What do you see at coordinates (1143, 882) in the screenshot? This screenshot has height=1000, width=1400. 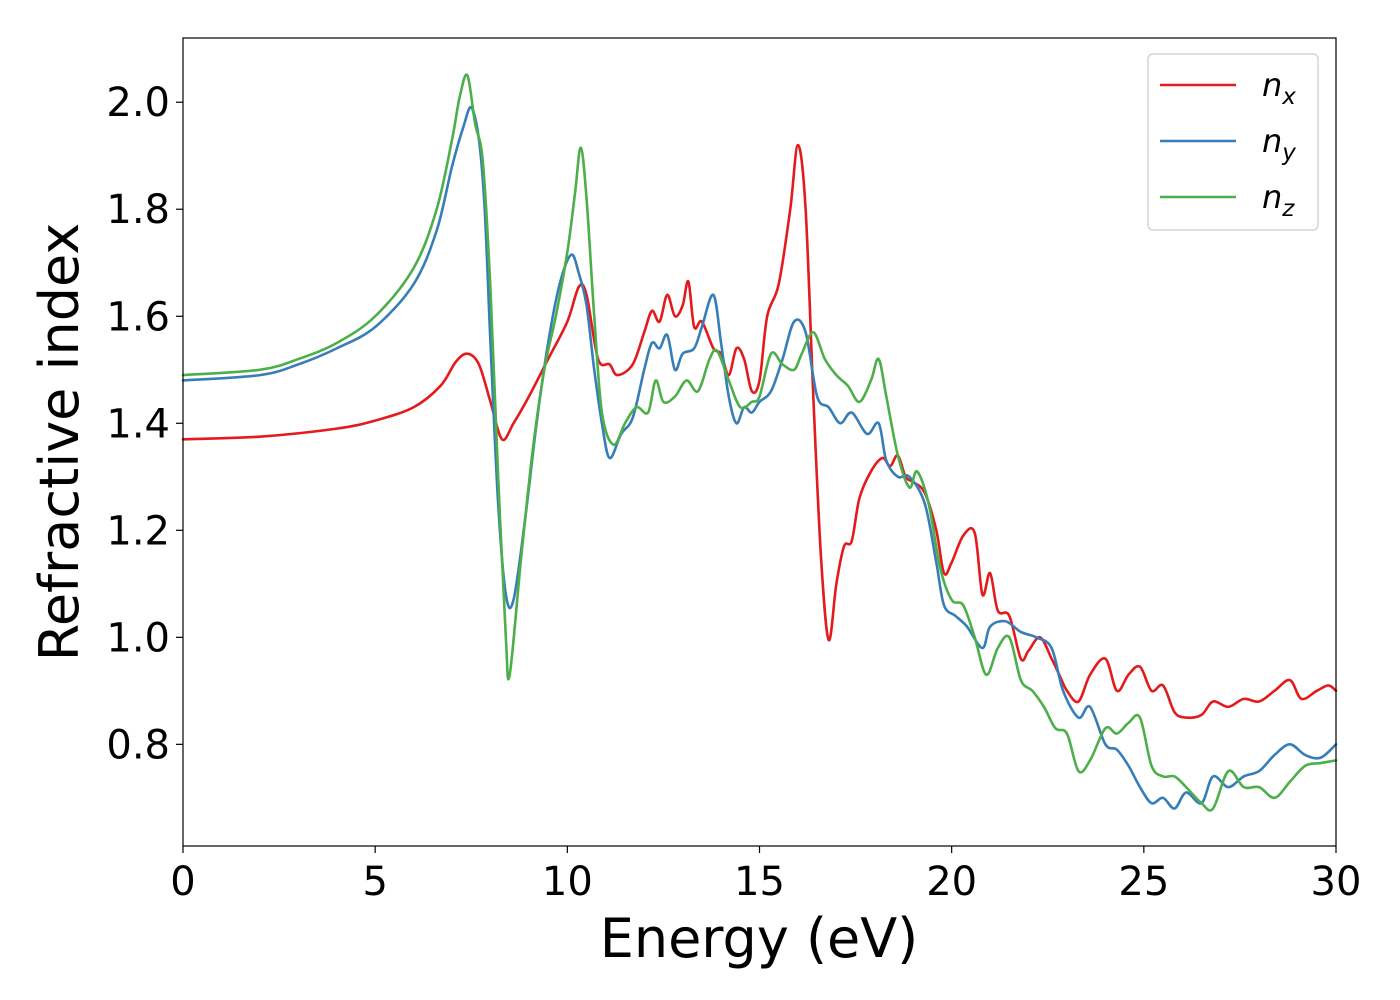 I see `x-tick-label: 25` at bounding box center [1143, 882].